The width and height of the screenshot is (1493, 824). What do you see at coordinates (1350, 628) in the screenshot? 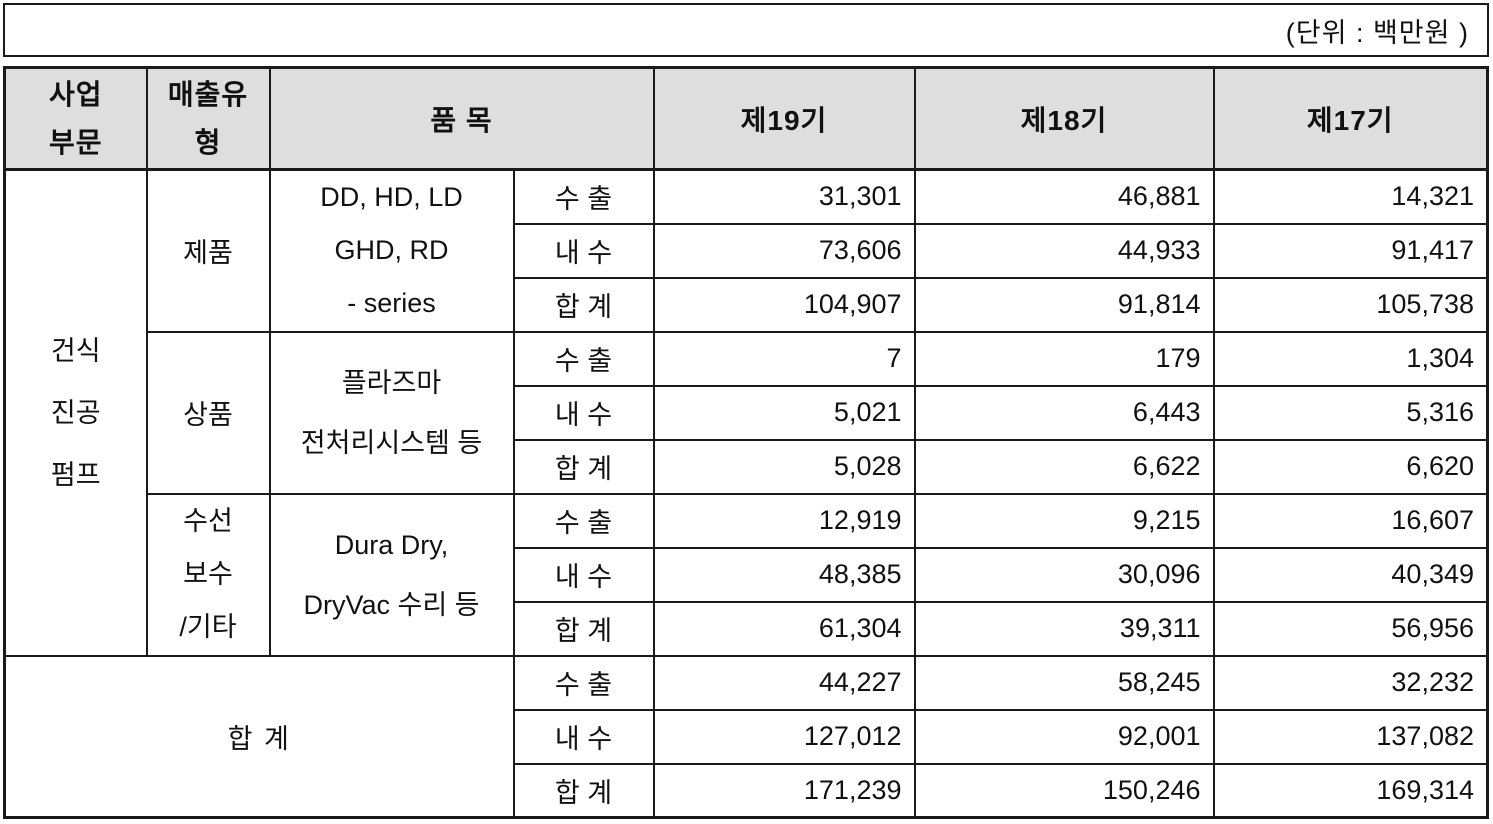
I see `value-cell: 56,956` at bounding box center [1350, 628].